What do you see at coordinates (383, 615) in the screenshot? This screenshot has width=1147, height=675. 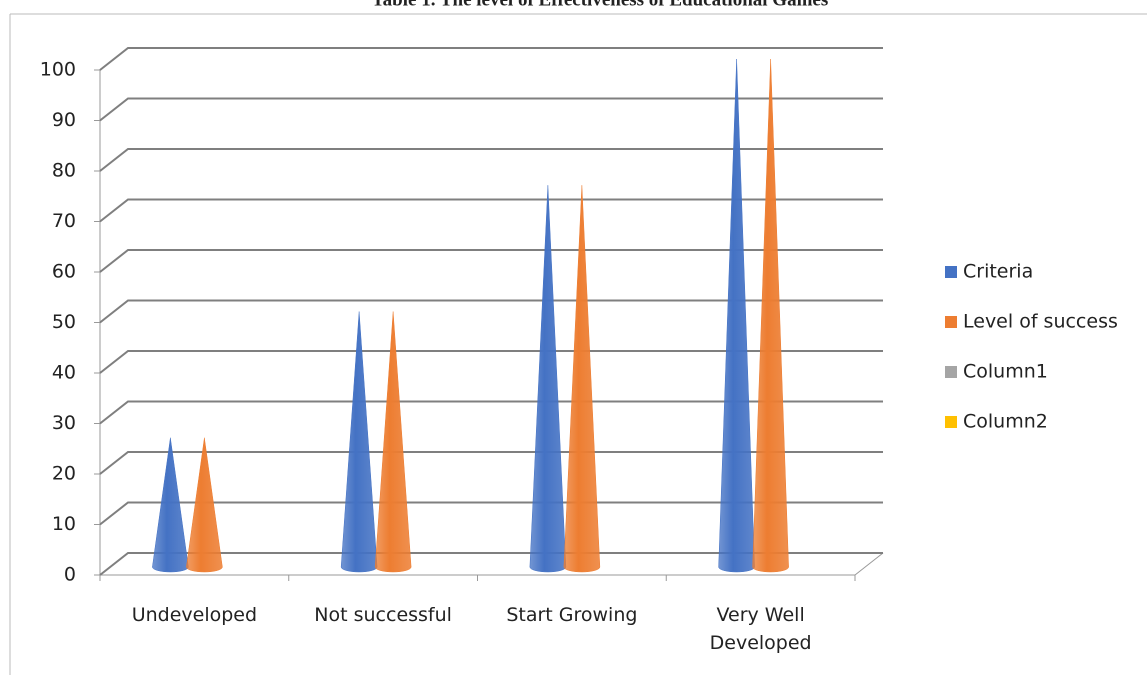 I see `x-tick-label: Not successful` at bounding box center [383, 615].